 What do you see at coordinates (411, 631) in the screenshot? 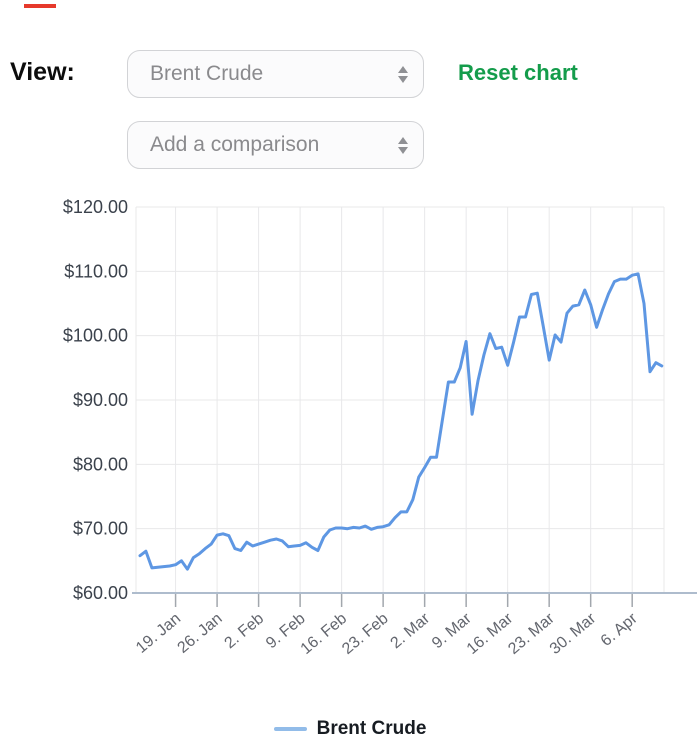
I see `x-tick-label: 2. Mar` at bounding box center [411, 631].